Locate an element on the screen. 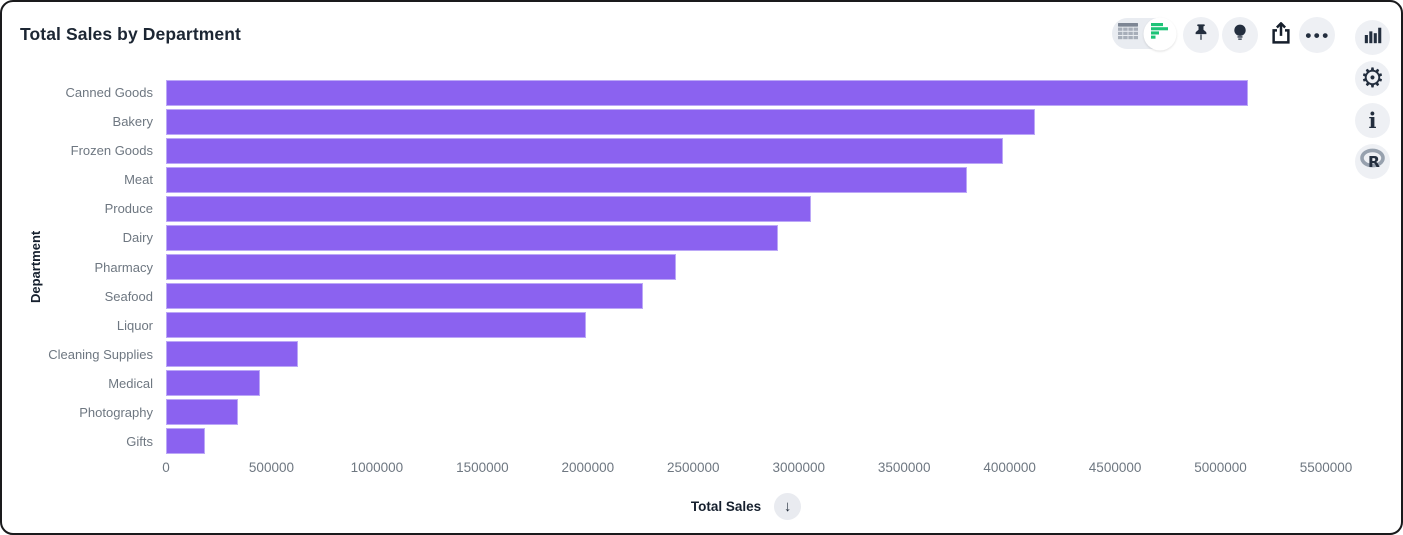 This screenshot has width=1403, height=535. bar-liquor is located at coordinates (376, 325).